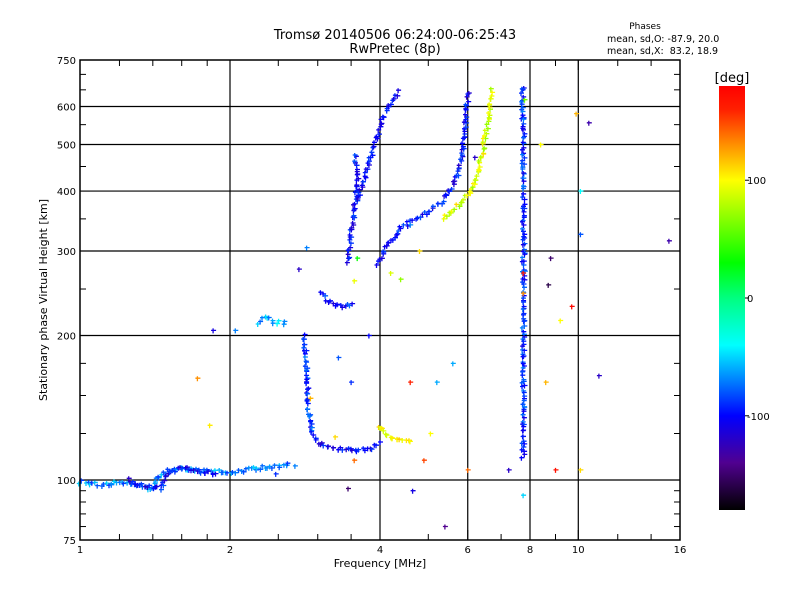 The width and height of the screenshot is (800, 600). What do you see at coordinates (732, 298) in the screenshot?
I see `colorbar` at bounding box center [732, 298].